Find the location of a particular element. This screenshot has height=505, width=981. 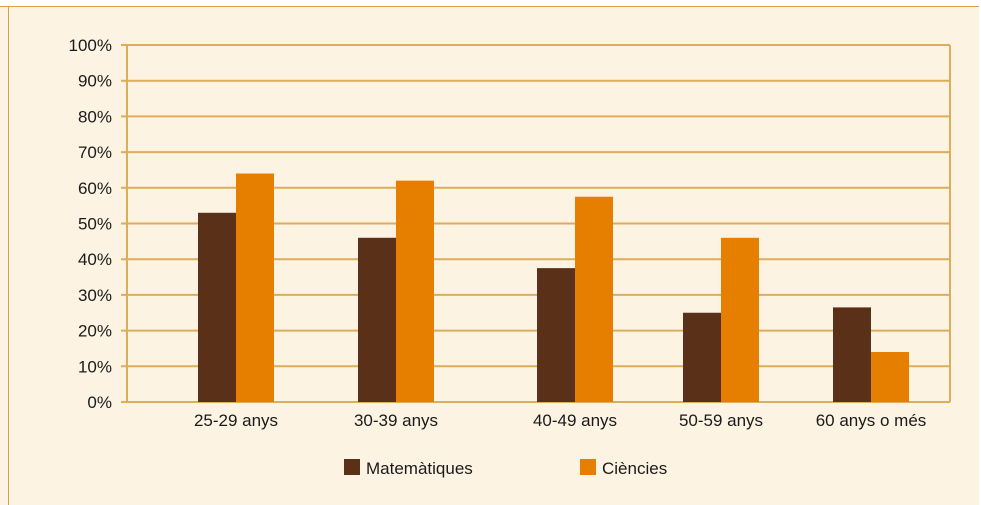

y-tick-label: 20% is located at coordinates (95, 331).